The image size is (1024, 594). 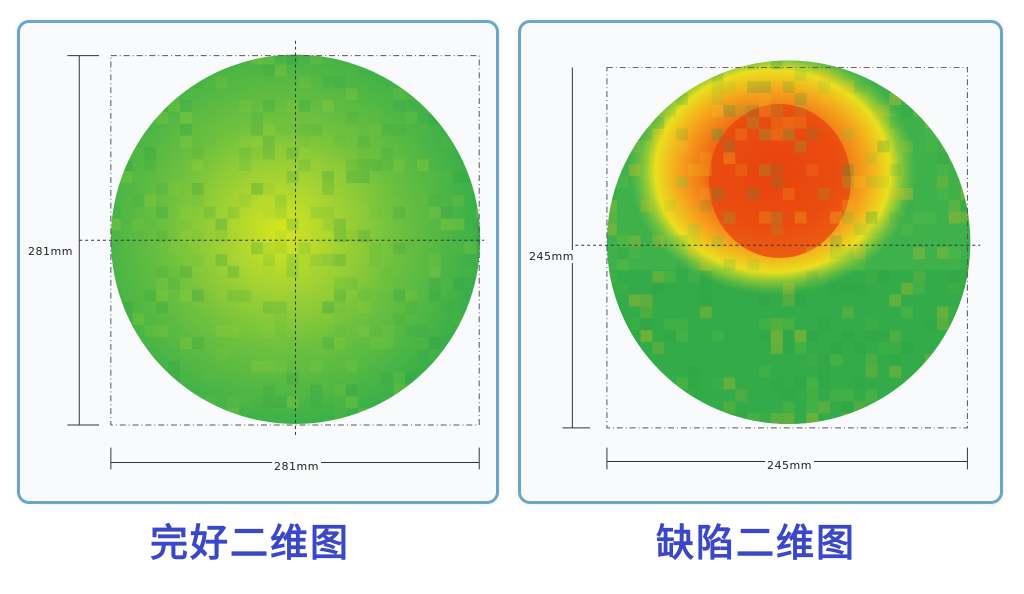 What do you see at coordinates (50, 251) in the screenshot?
I see `intact-height-label: 281mm` at bounding box center [50, 251].